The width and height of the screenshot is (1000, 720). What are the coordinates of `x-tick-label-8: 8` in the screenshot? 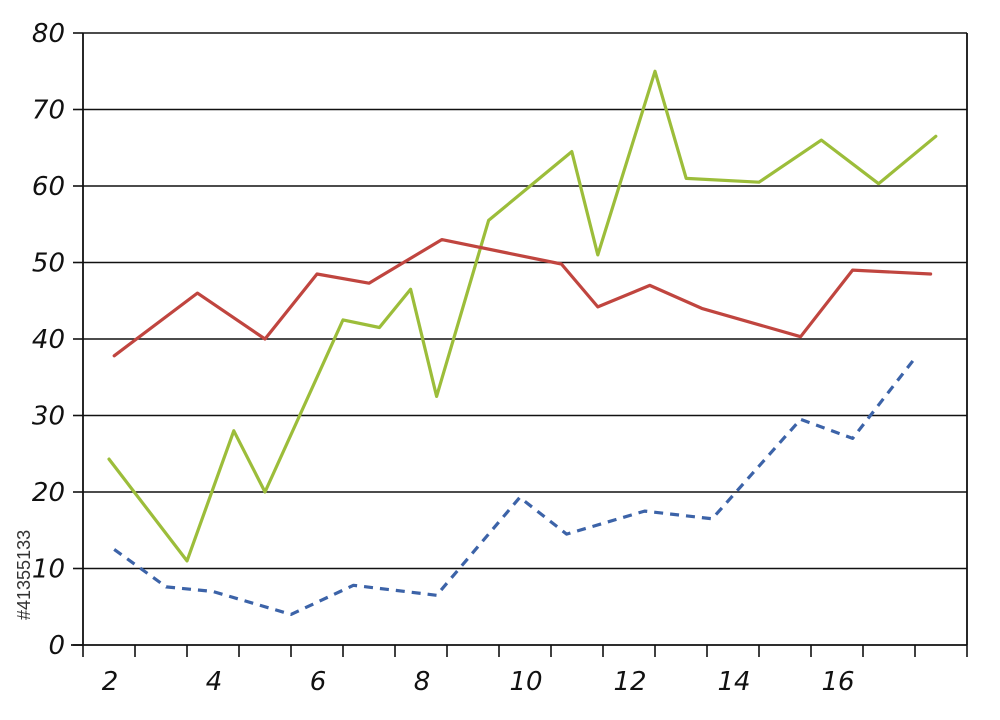 It's located at (422, 682).